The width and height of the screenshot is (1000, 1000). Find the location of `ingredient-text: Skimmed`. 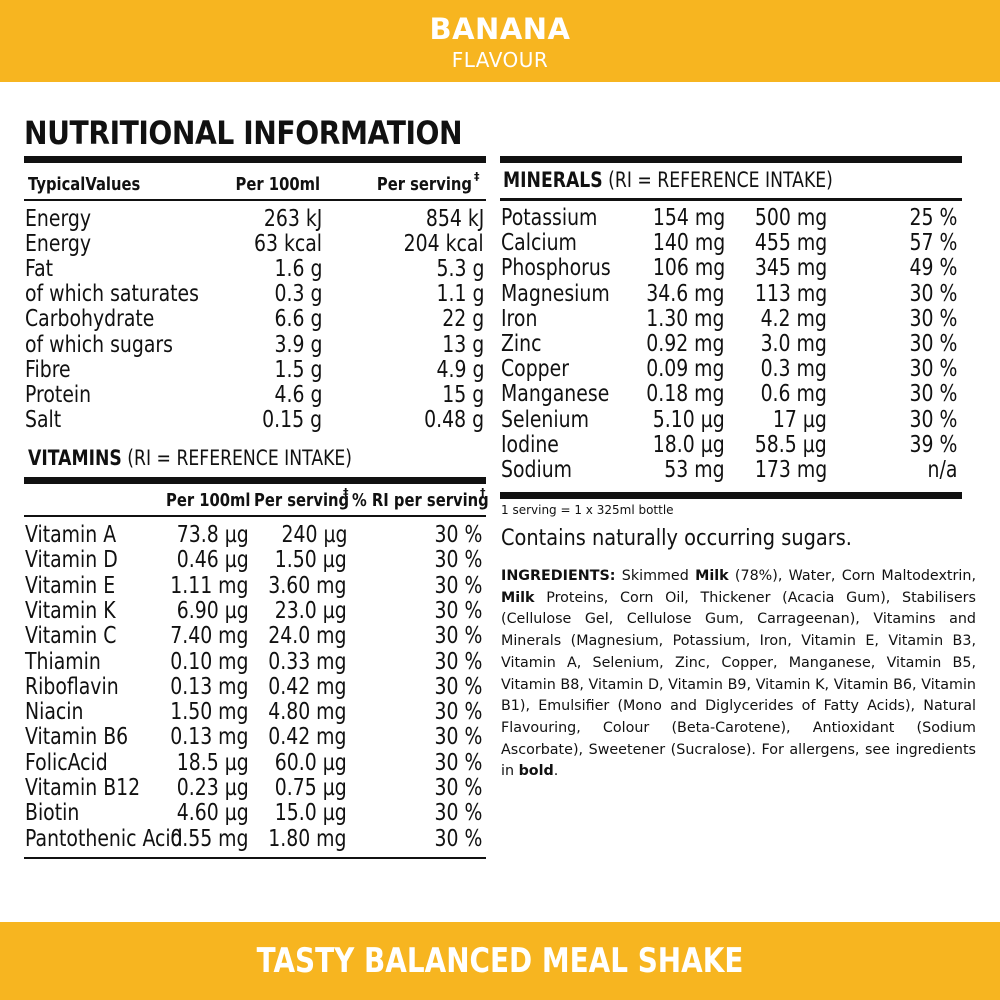

ingredient-text: Skimmed is located at coordinates (655, 576).